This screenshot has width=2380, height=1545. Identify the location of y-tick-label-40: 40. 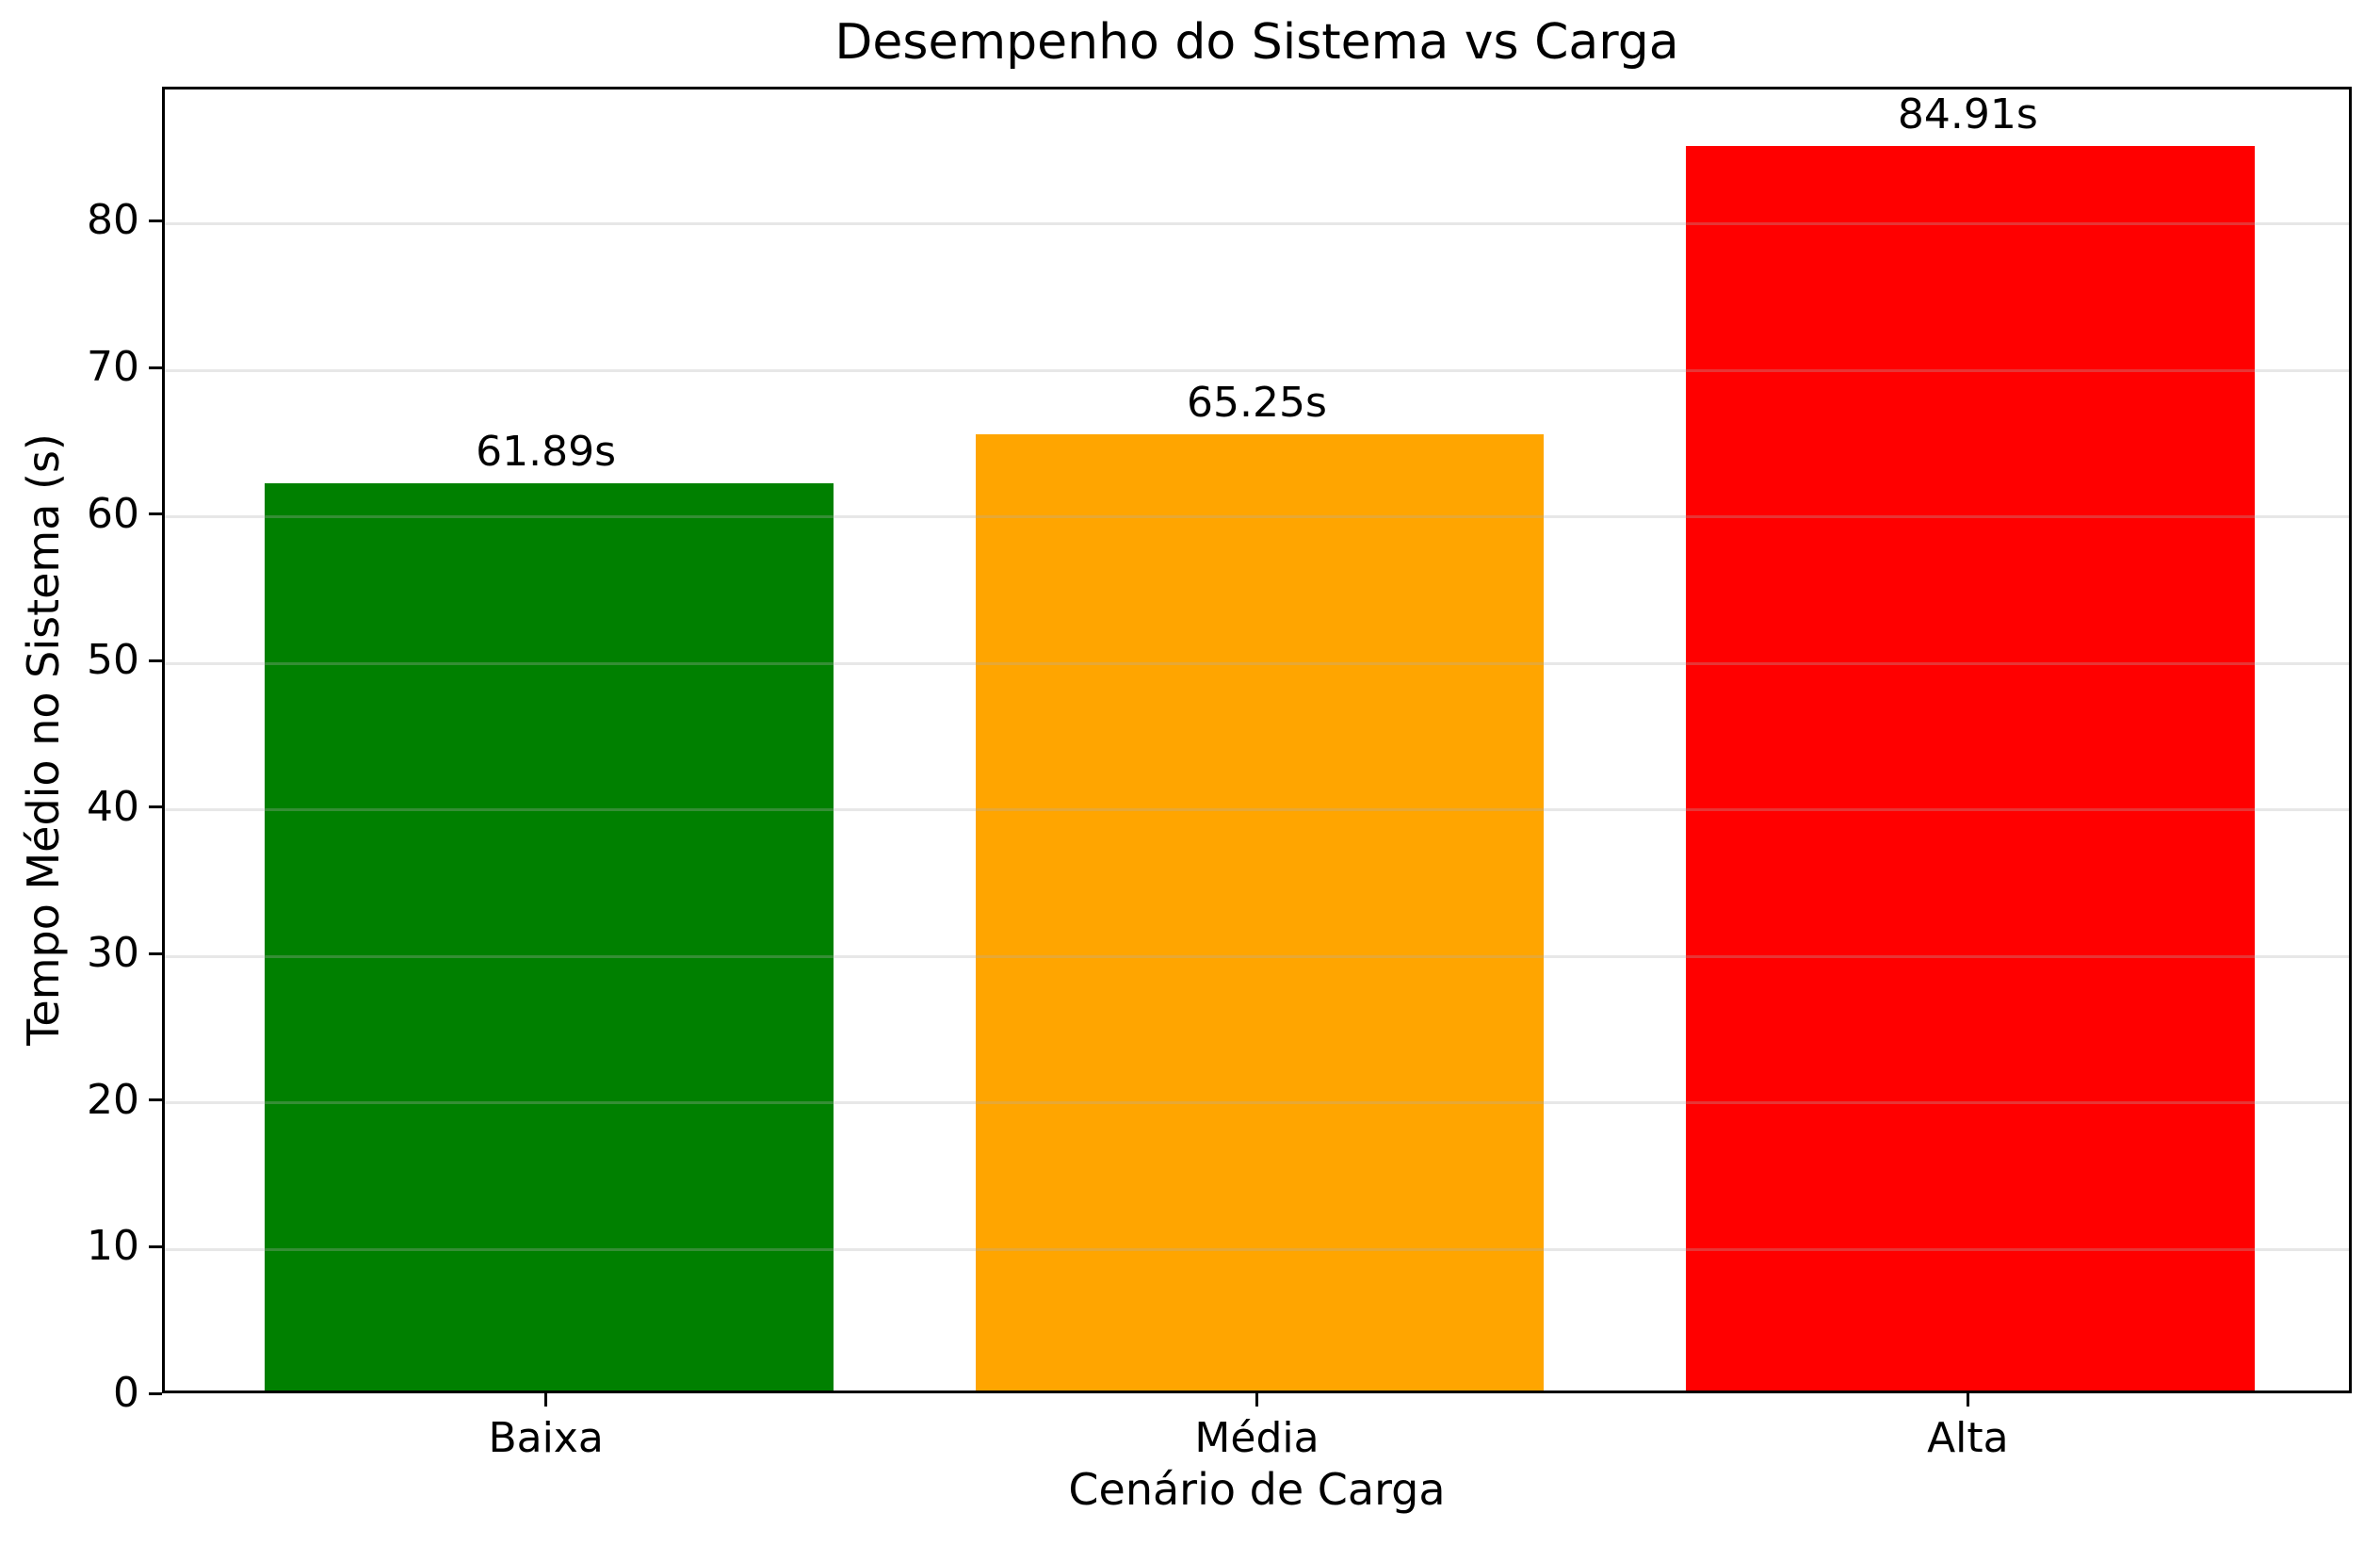
(113, 806).